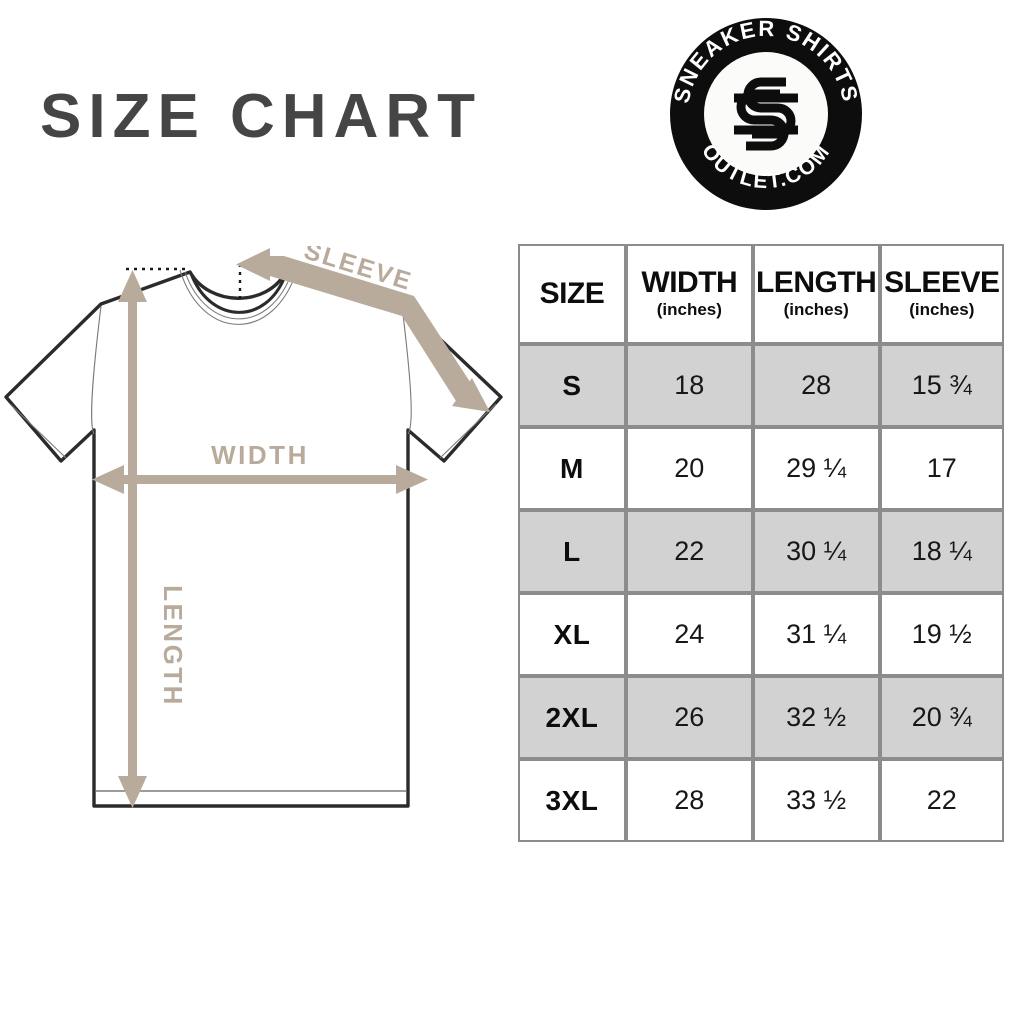 The height and width of the screenshot is (1024, 1024). What do you see at coordinates (942, 283) in the screenshot?
I see `column-header-sleeve-label: SLEEVE` at bounding box center [942, 283].